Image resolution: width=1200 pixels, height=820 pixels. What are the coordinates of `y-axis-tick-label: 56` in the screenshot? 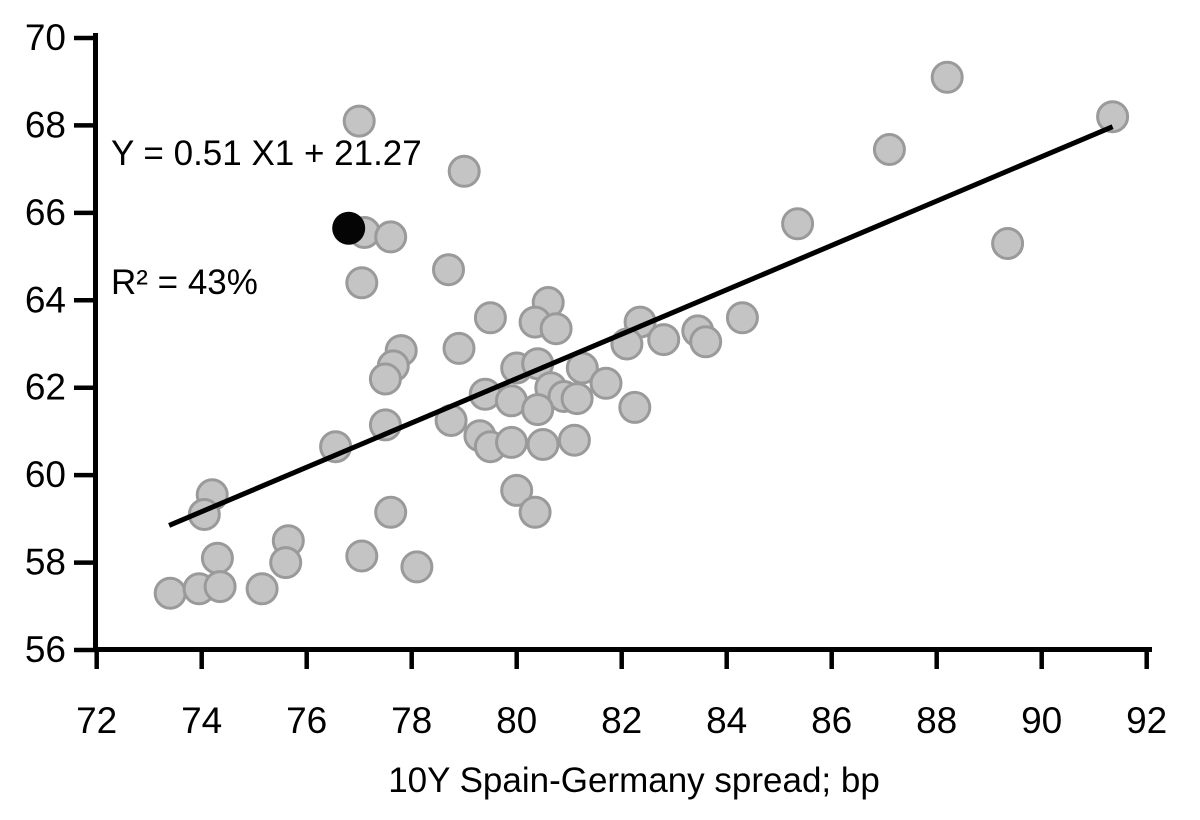 It's located at (45, 649).